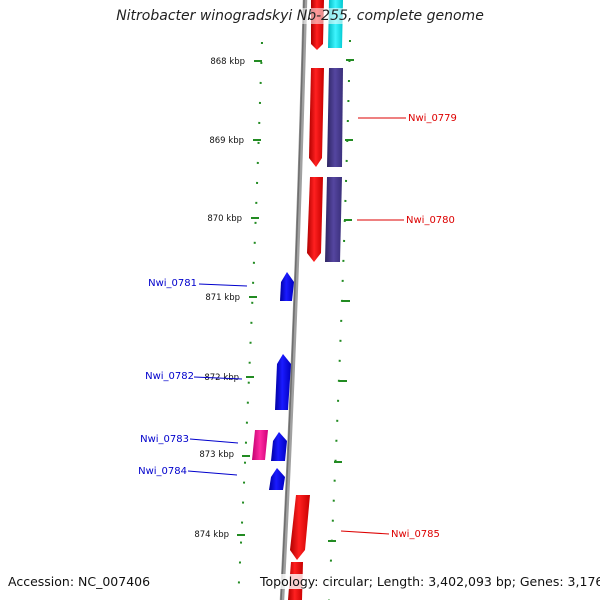 This screenshot has width=600, height=600. Describe the element at coordinates (216, 455) in the screenshot. I see `scale-label: 873 kbp` at that location.